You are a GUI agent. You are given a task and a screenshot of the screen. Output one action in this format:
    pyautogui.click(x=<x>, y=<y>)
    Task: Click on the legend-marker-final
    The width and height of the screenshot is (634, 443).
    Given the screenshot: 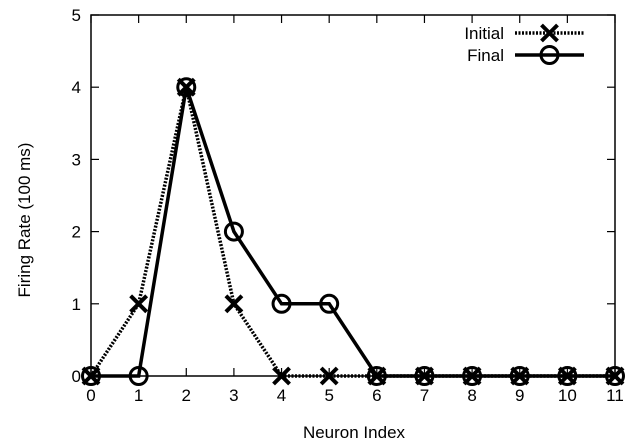 What is the action you would take?
    pyautogui.click(x=549, y=55)
    